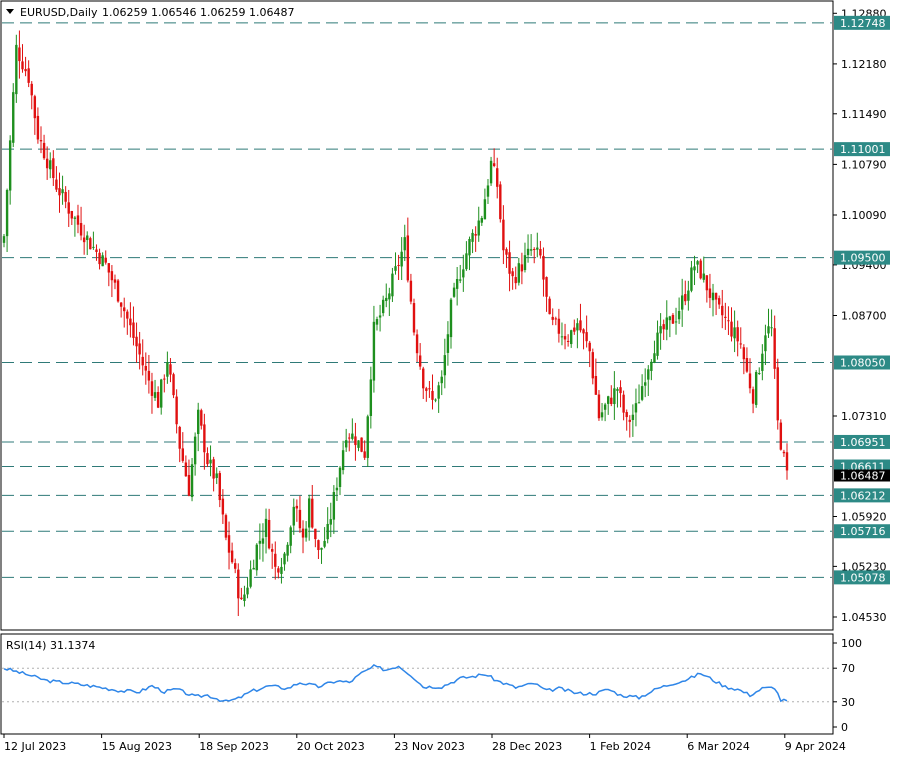 This screenshot has width=898, height=758. Describe the element at coordinates (863, 495) in the screenshot. I see `level-price-label: 1.06212` at that location.